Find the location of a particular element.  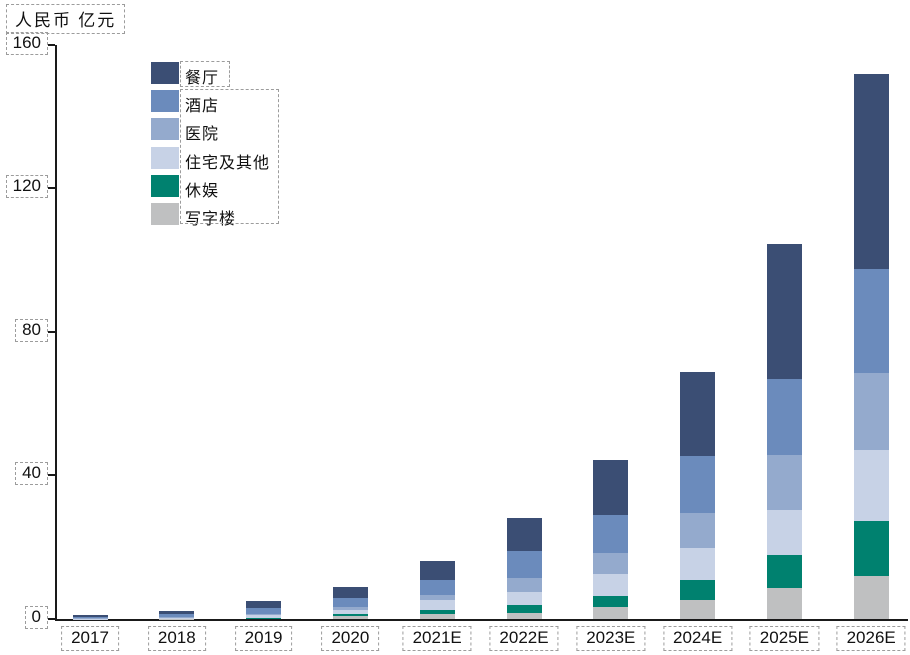

bar-segment-餐厅-2023E is located at coordinates (611, 488).